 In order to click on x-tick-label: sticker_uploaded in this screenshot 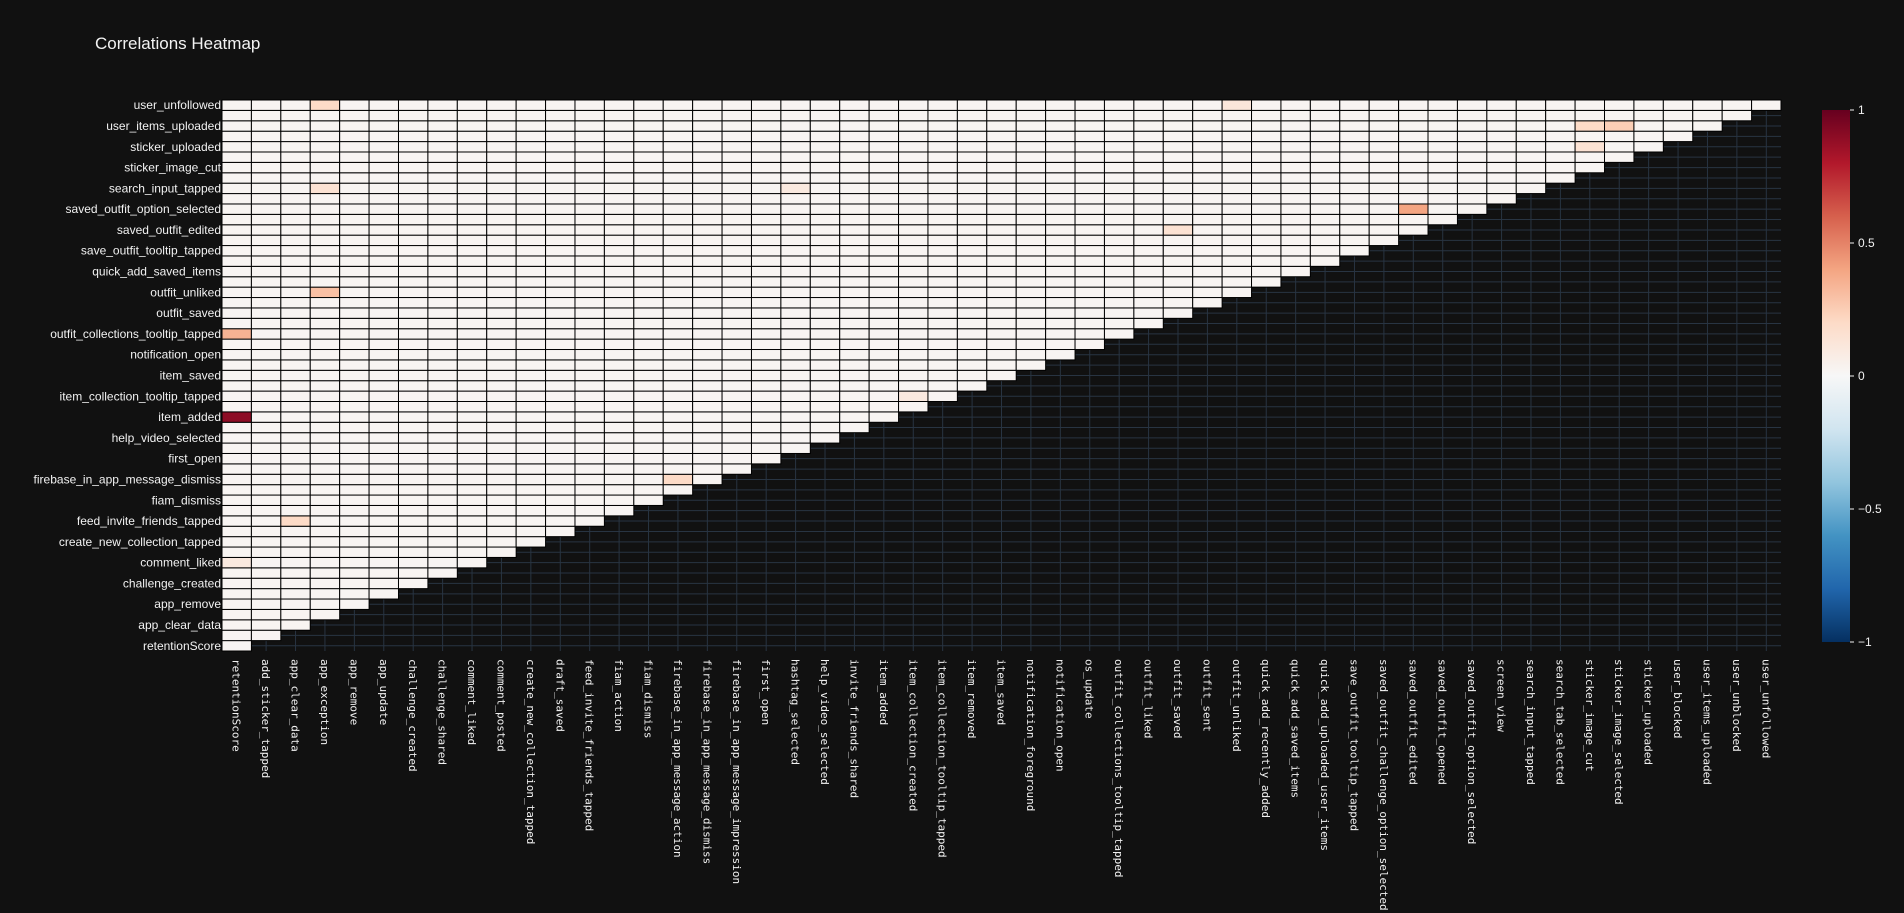, I will do `click(1648, 712)`.